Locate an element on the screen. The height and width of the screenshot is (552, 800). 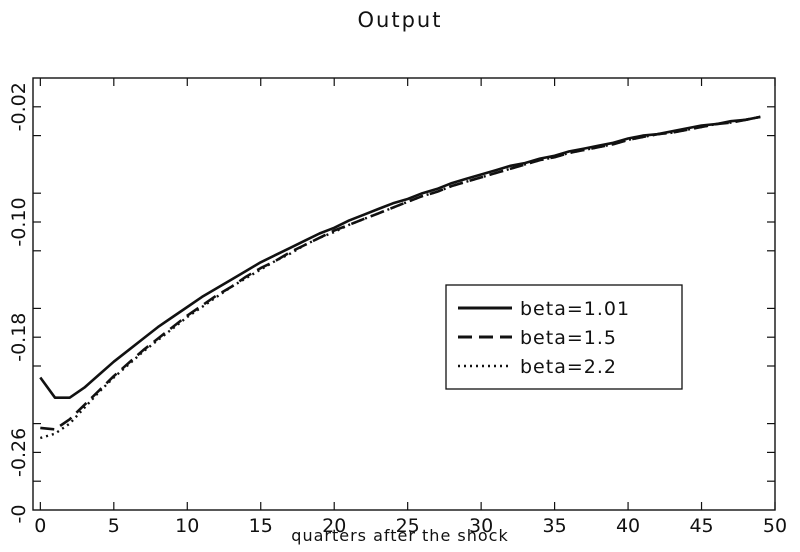
x-axis-label: quarters after the shock is located at coordinates (400, 535).